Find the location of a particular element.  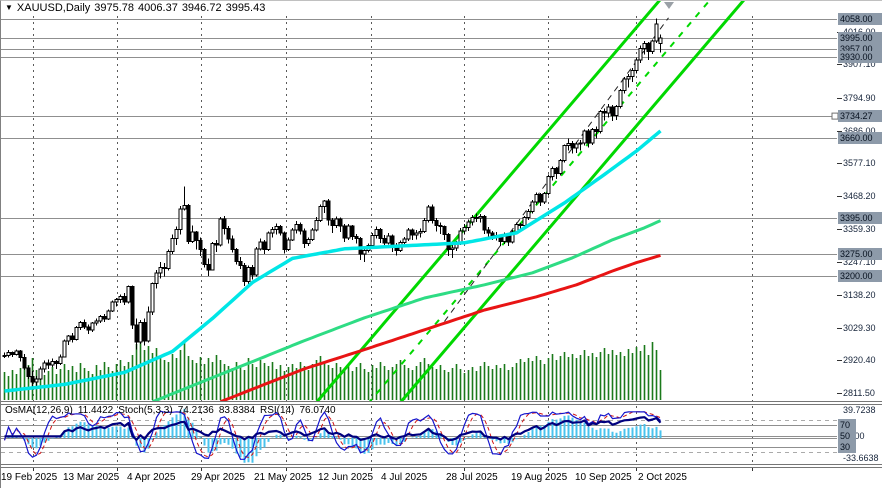

time-axis-label: 4 Apr 2025 is located at coordinates (151, 477).